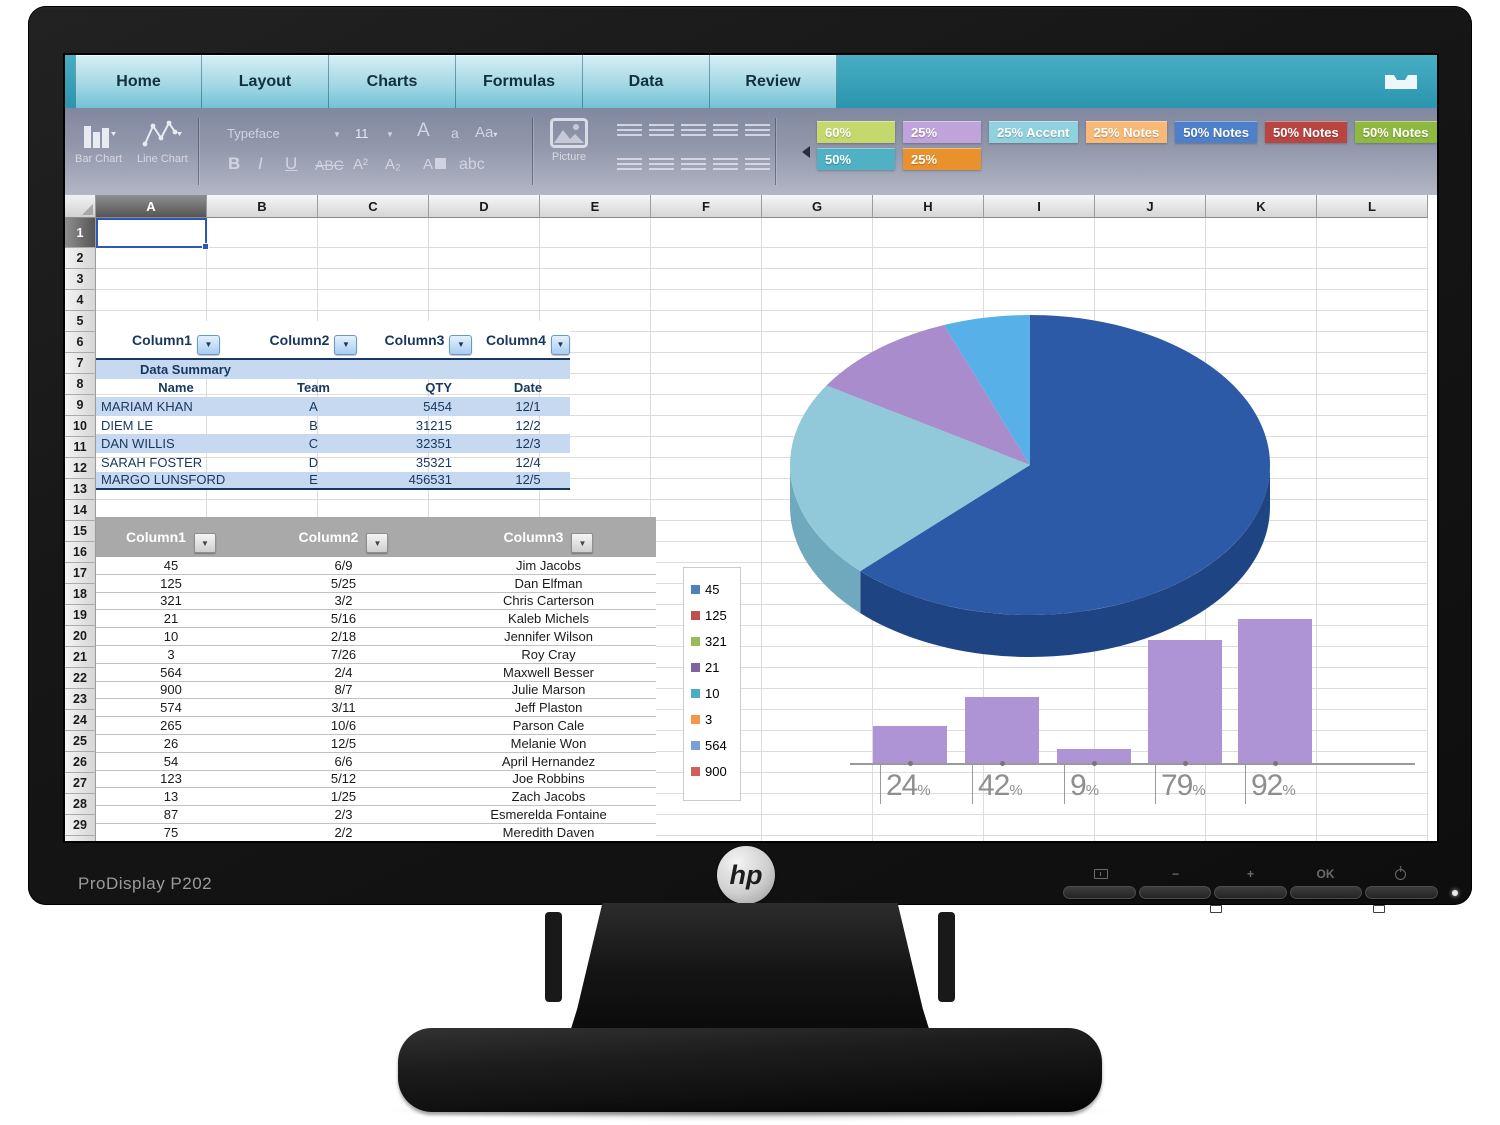 This screenshot has width=1500, height=1125. What do you see at coordinates (80, 206) in the screenshot?
I see `select-all-corner` at bounding box center [80, 206].